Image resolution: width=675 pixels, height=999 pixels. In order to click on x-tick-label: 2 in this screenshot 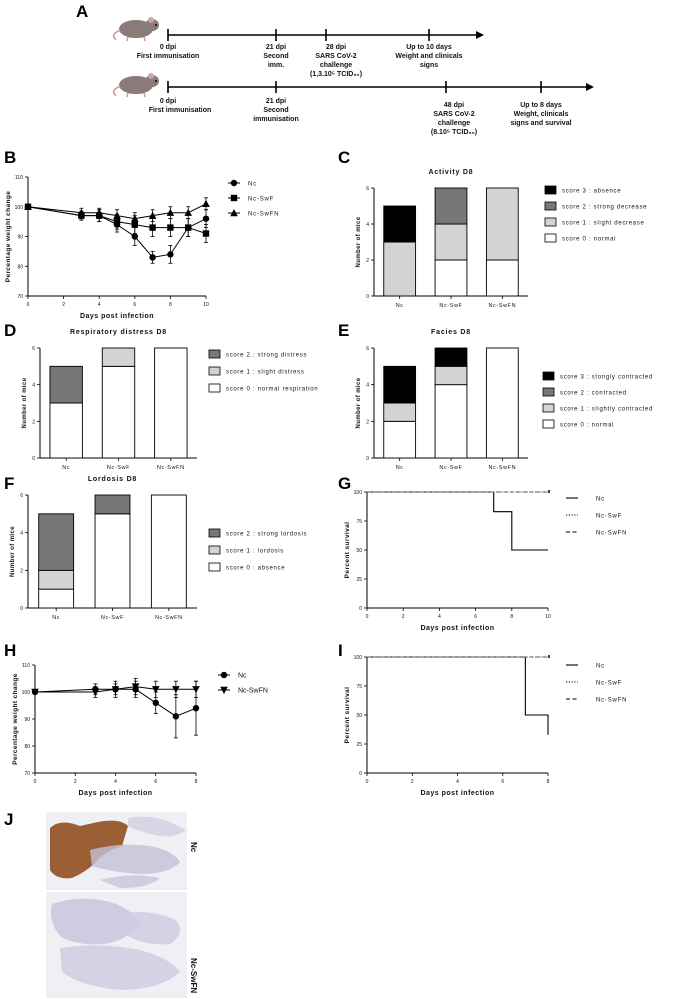, I will do `click(75, 782)`.